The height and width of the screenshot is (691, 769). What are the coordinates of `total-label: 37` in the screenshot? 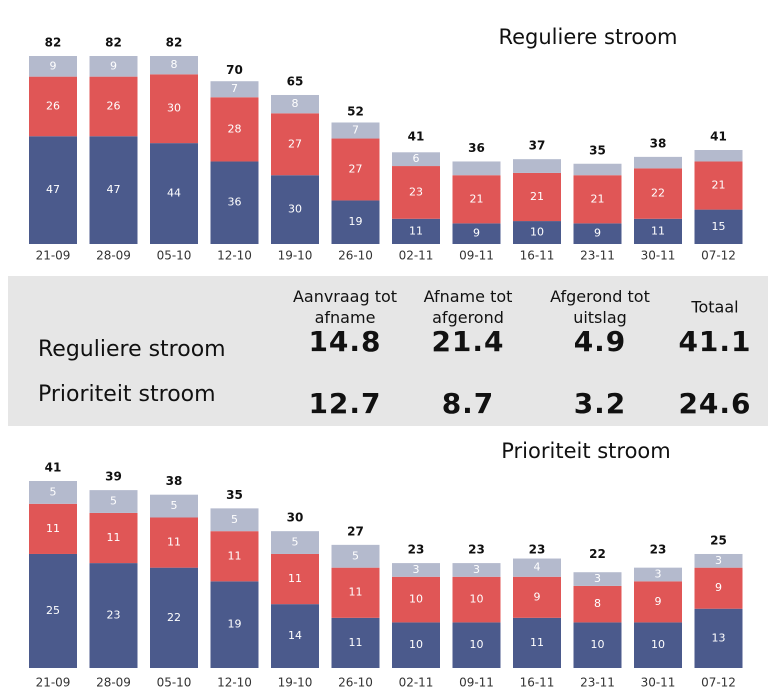 It's located at (537, 146).